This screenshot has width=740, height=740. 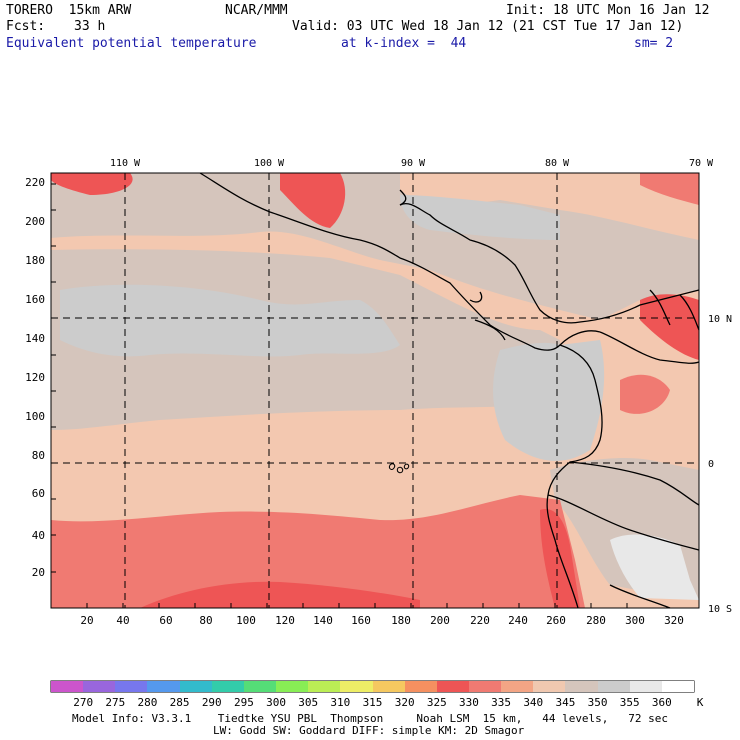 I want to click on field-region-north-coast-gray, so click(x=480, y=217).